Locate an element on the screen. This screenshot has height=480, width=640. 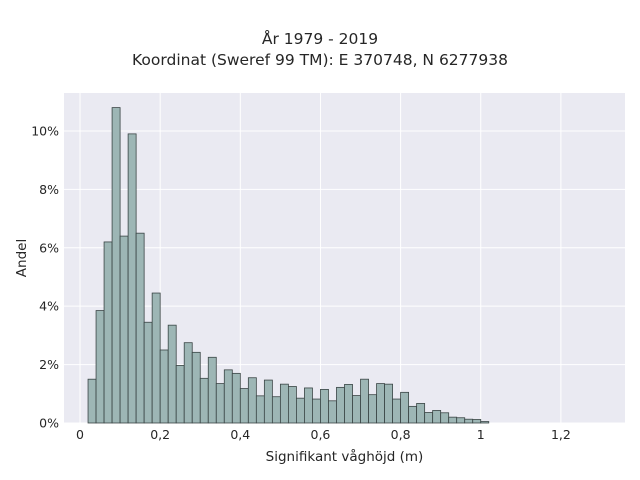
y-tick-label: 8% is located at coordinates (49, 189).